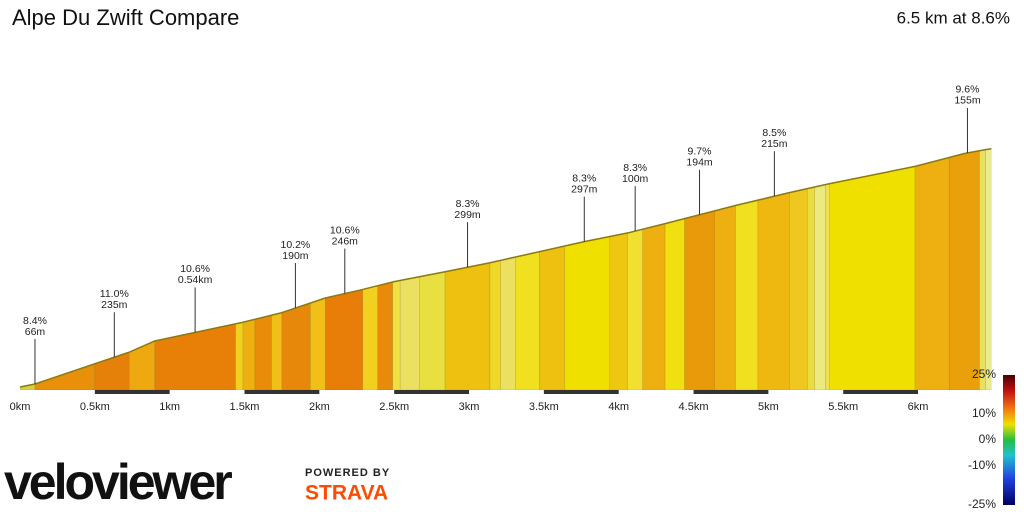 This screenshot has height=512, width=1024. What do you see at coordinates (967, 90) in the screenshot?
I see `annotation-label: 9.6%` at bounding box center [967, 90].